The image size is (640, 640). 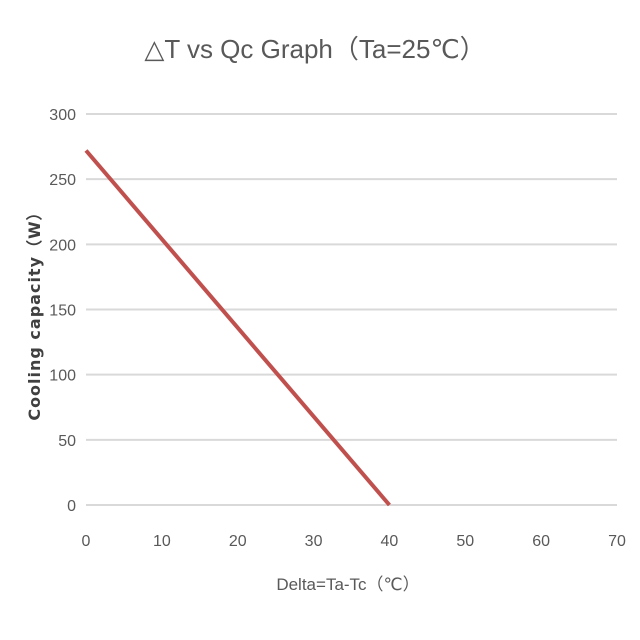 What do you see at coordinates (62, 180) in the screenshot?
I see `y-tick-label: 250` at bounding box center [62, 180].